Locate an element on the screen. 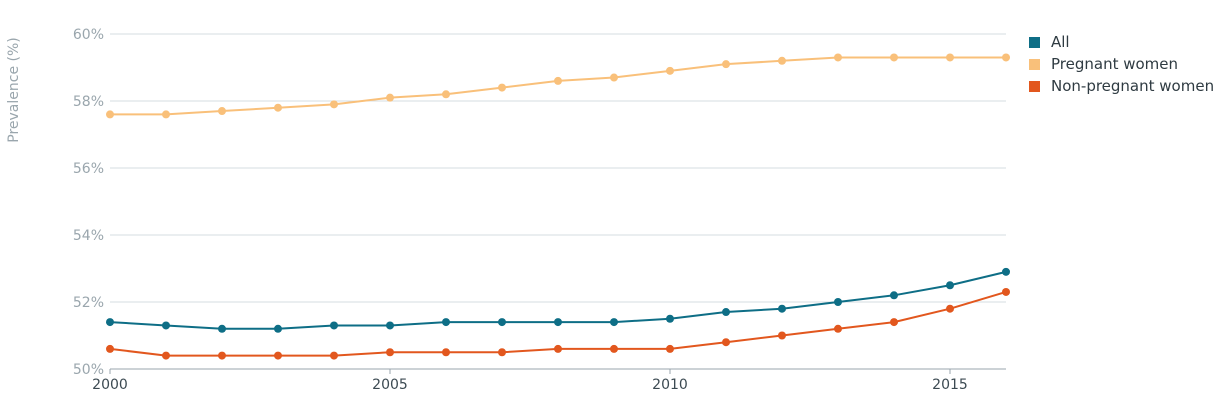  series-line is located at coordinates (558, 86).